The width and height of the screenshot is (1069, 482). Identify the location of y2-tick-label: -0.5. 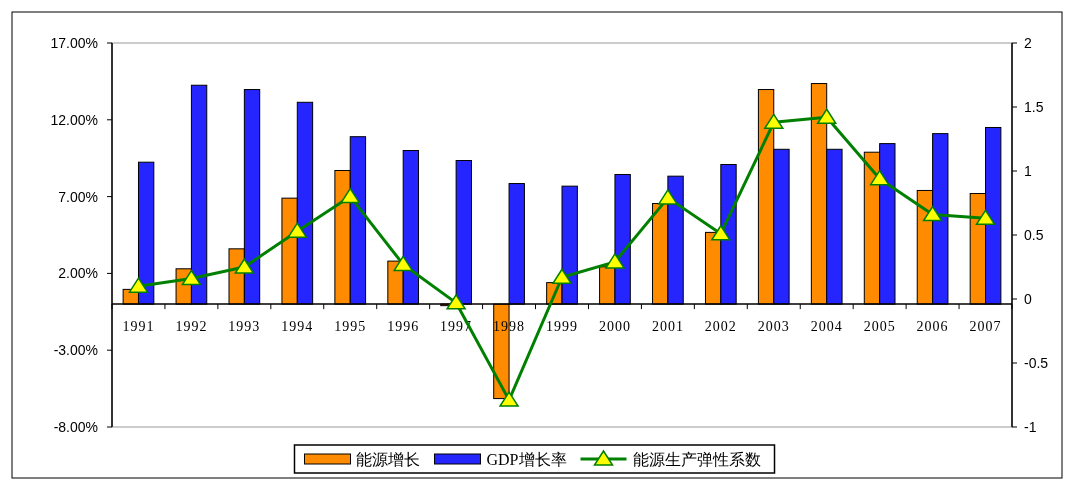
(1036, 363).